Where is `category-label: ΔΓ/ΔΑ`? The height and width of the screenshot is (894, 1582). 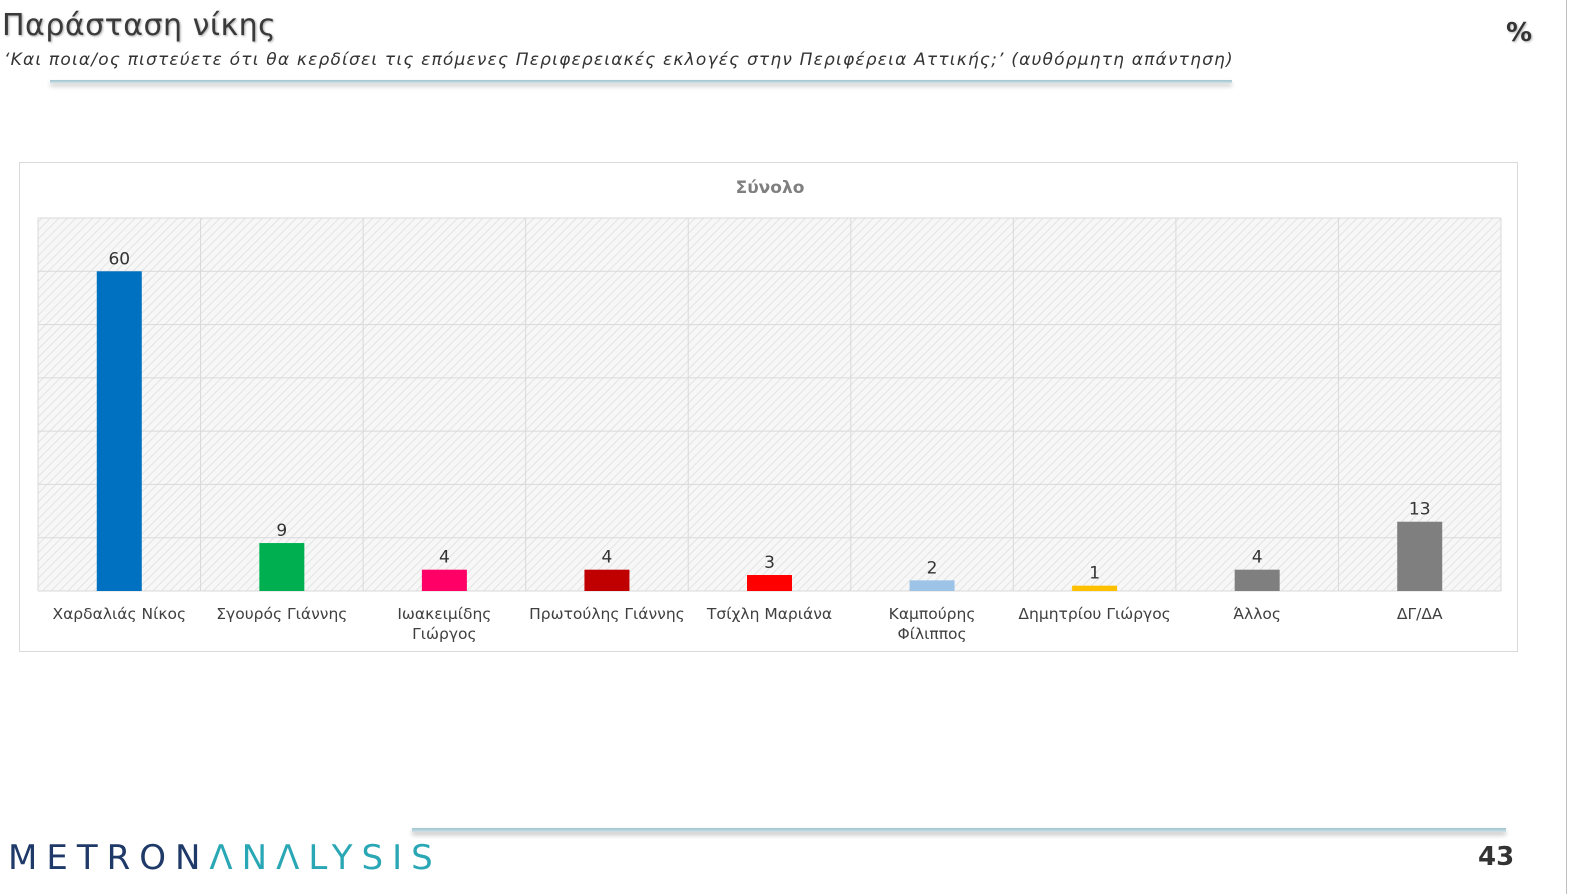 category-label: ΔΓ/ΔΑ is located at coordinates (1420, 614).